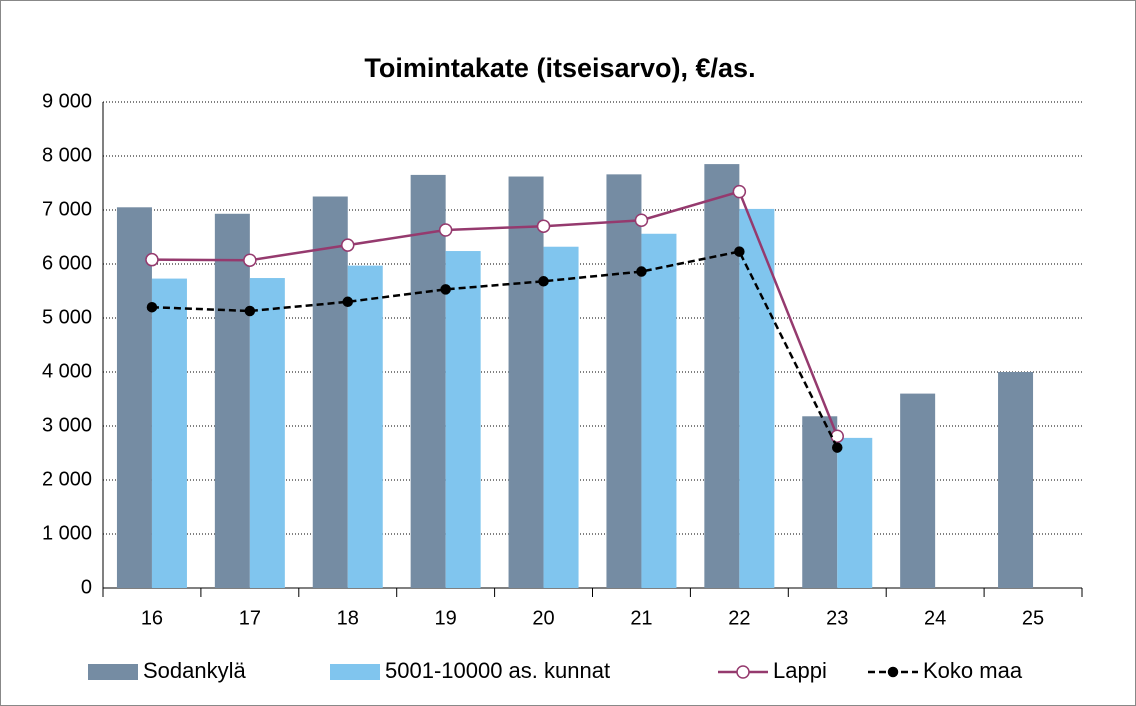  Describe the element at coordinates (739, 618) in the screenshot. I see `x-tick-label: 22` at that location.